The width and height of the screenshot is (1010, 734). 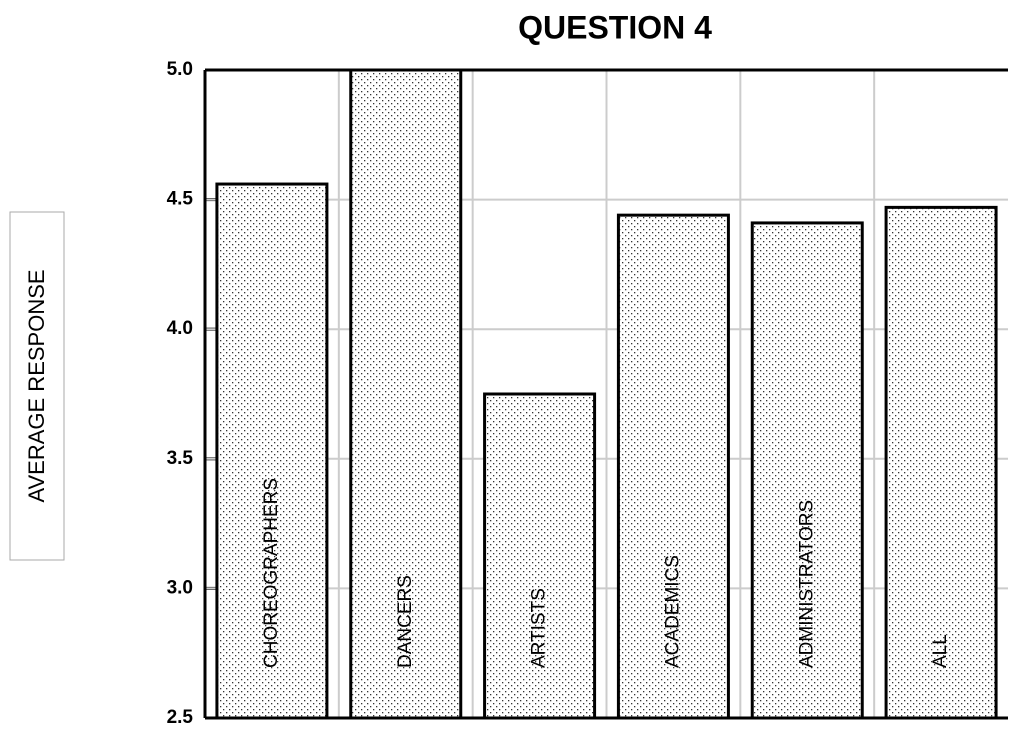 I want to click on y-label-box, so click(x=37, y=386).